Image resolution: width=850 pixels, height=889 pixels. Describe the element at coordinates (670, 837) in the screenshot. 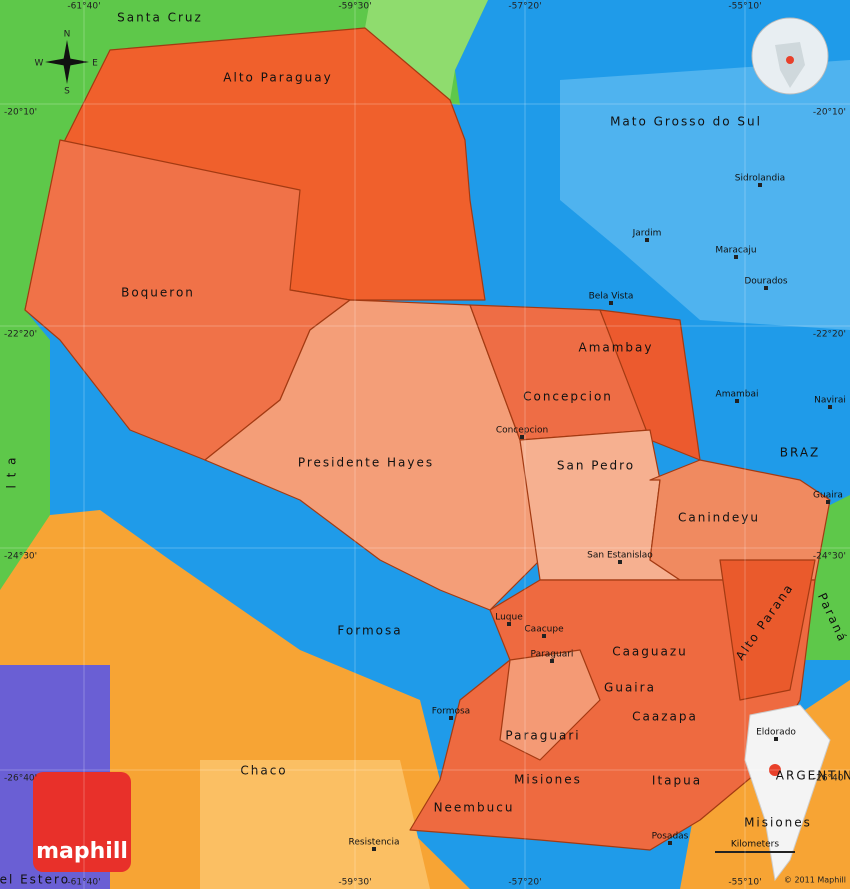

I see `city-label: Posadas` at that location.